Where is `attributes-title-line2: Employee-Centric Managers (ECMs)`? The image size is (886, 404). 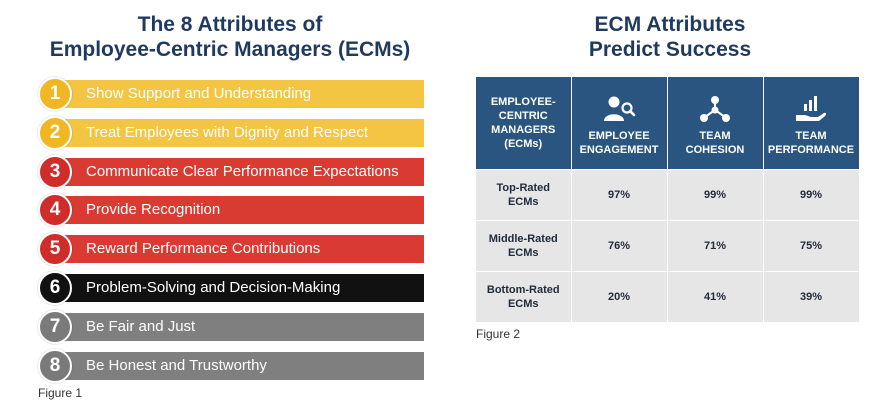
attributes-title-line2: Employee-Centric Managers (ECMs) is located at coordinates (230, 49).